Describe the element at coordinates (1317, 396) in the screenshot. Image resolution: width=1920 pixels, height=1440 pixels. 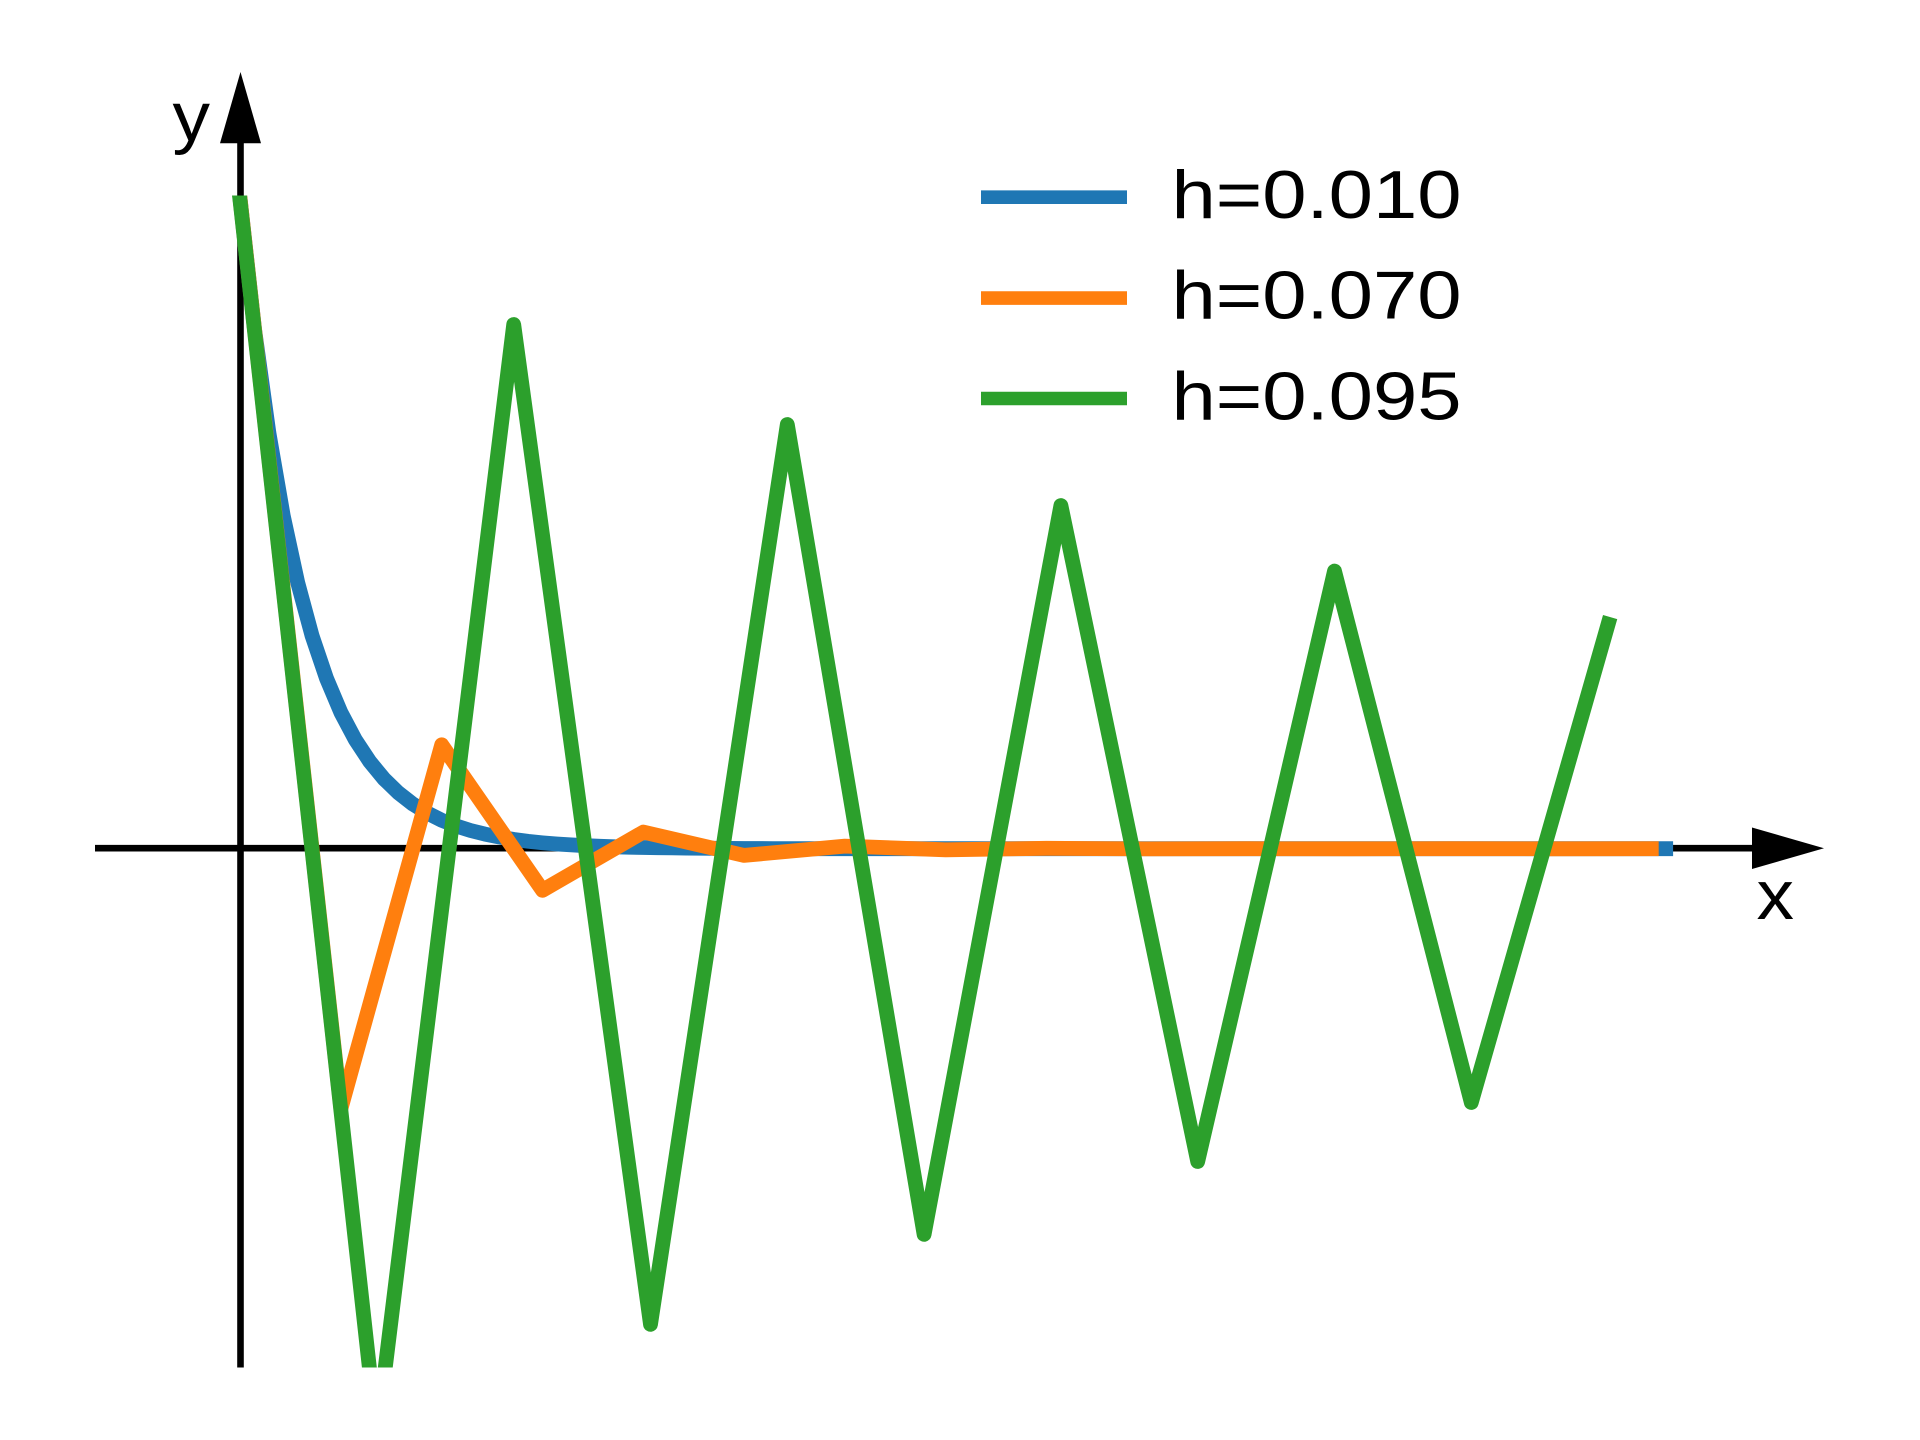
I see `svg-text: h=0.095` at that location.